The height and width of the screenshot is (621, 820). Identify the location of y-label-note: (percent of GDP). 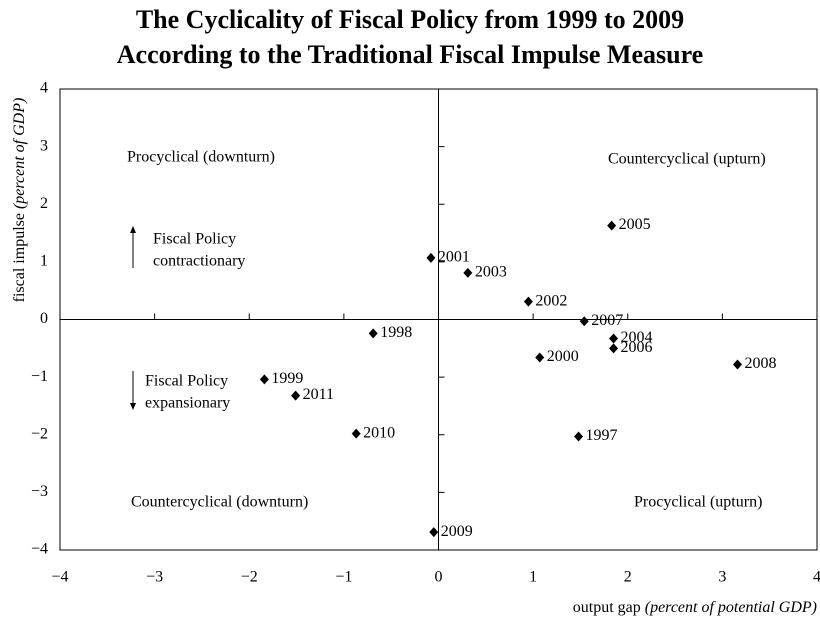
(19, 153).